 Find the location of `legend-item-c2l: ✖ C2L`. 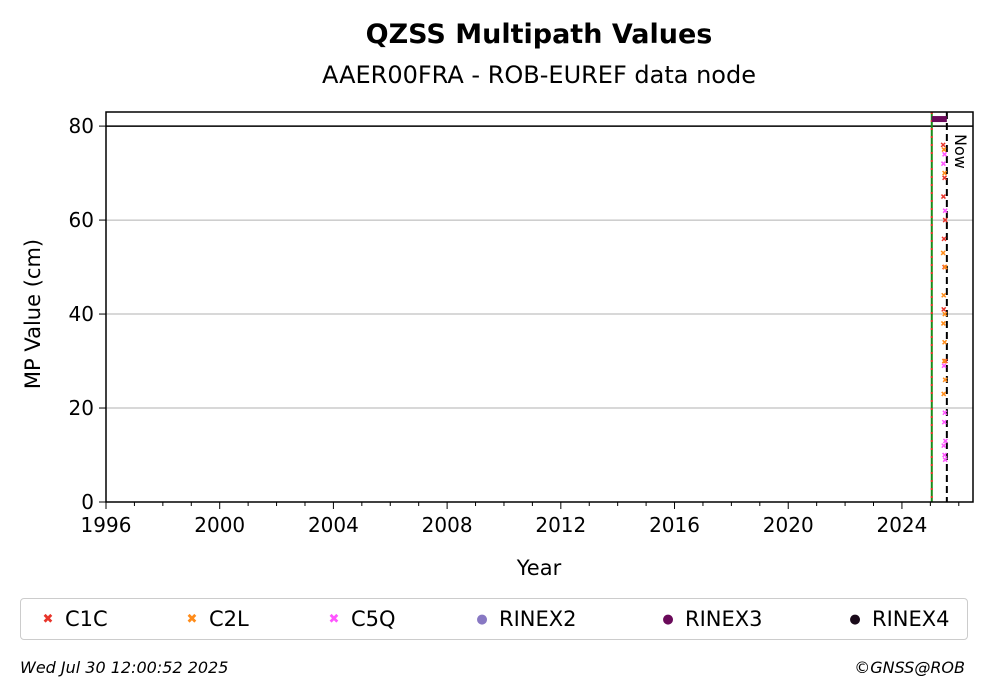

legend-item-c2l: ✖ C2L is located at coordinates (215, 619).